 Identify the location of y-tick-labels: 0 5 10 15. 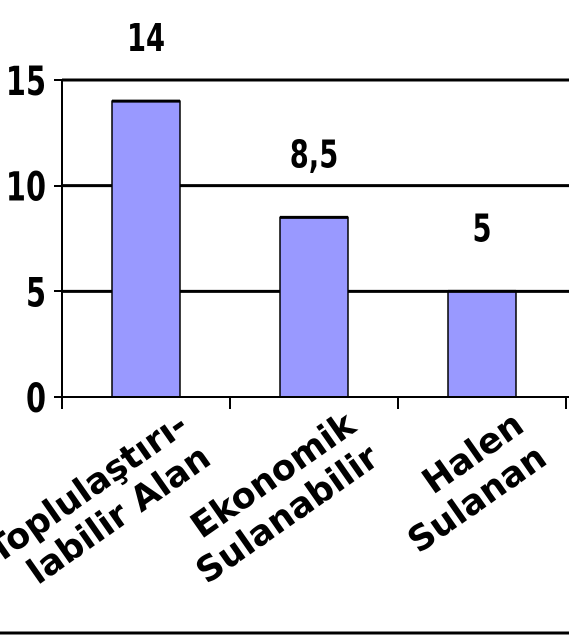
(26, 240).